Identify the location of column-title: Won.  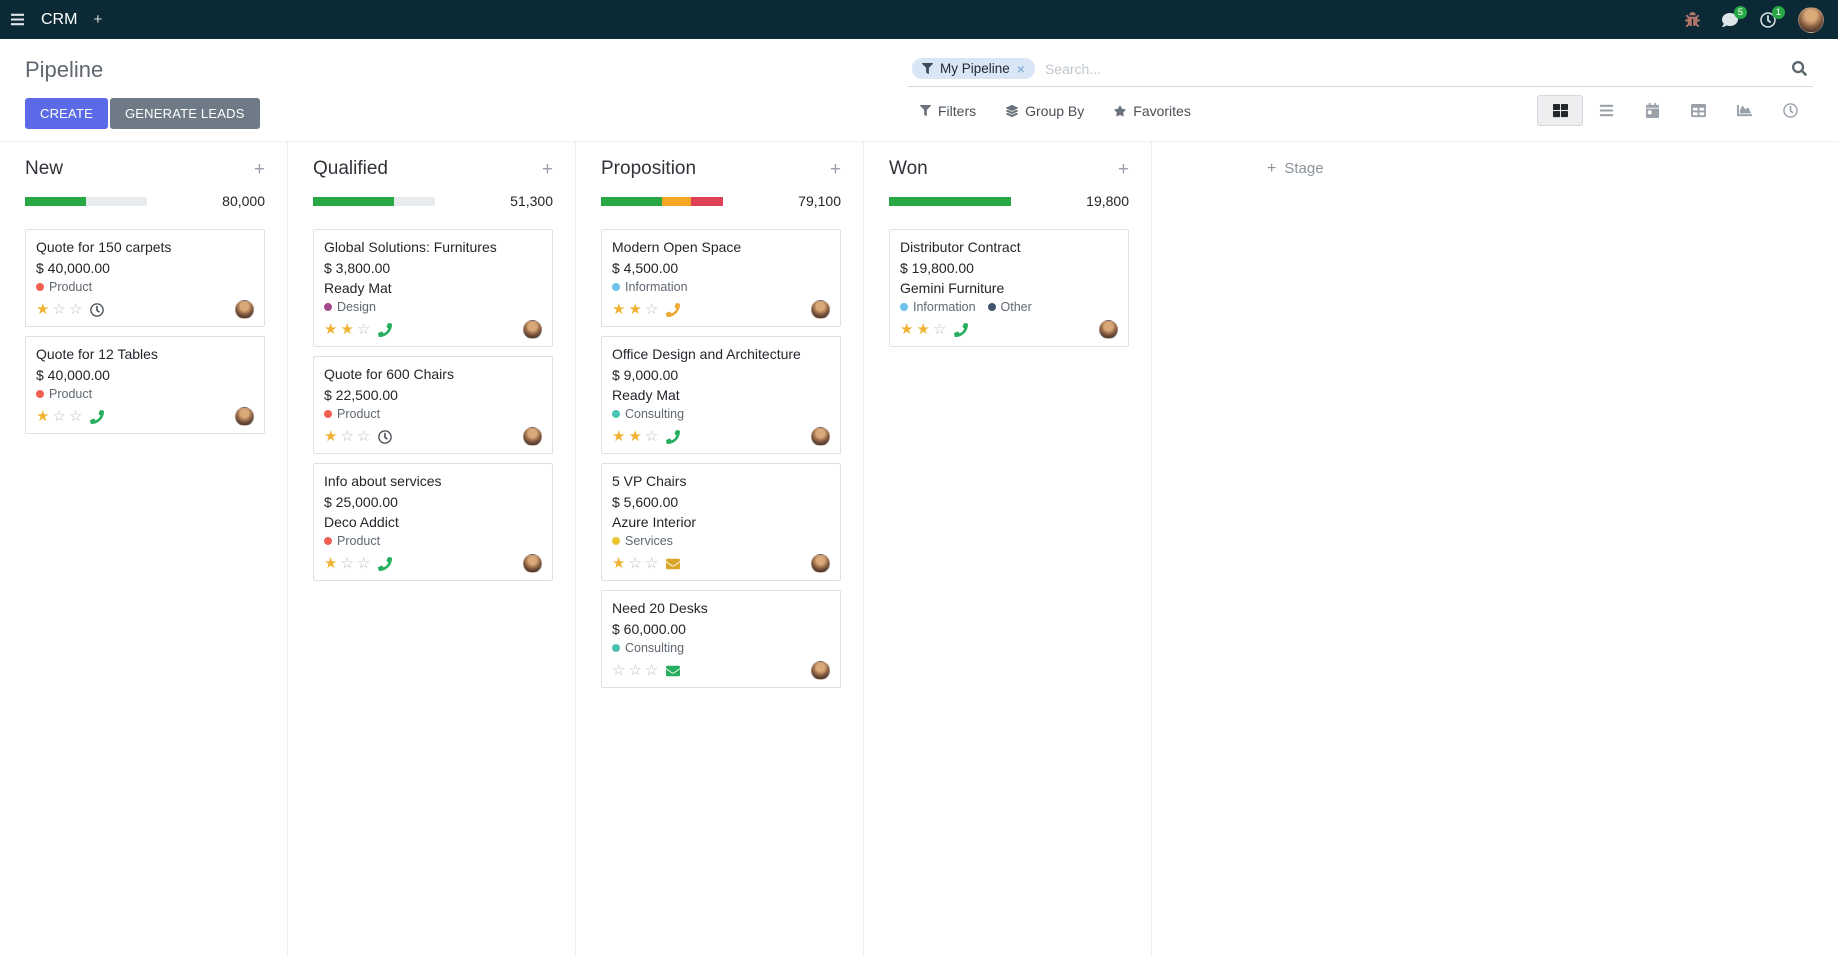
(908, 168).